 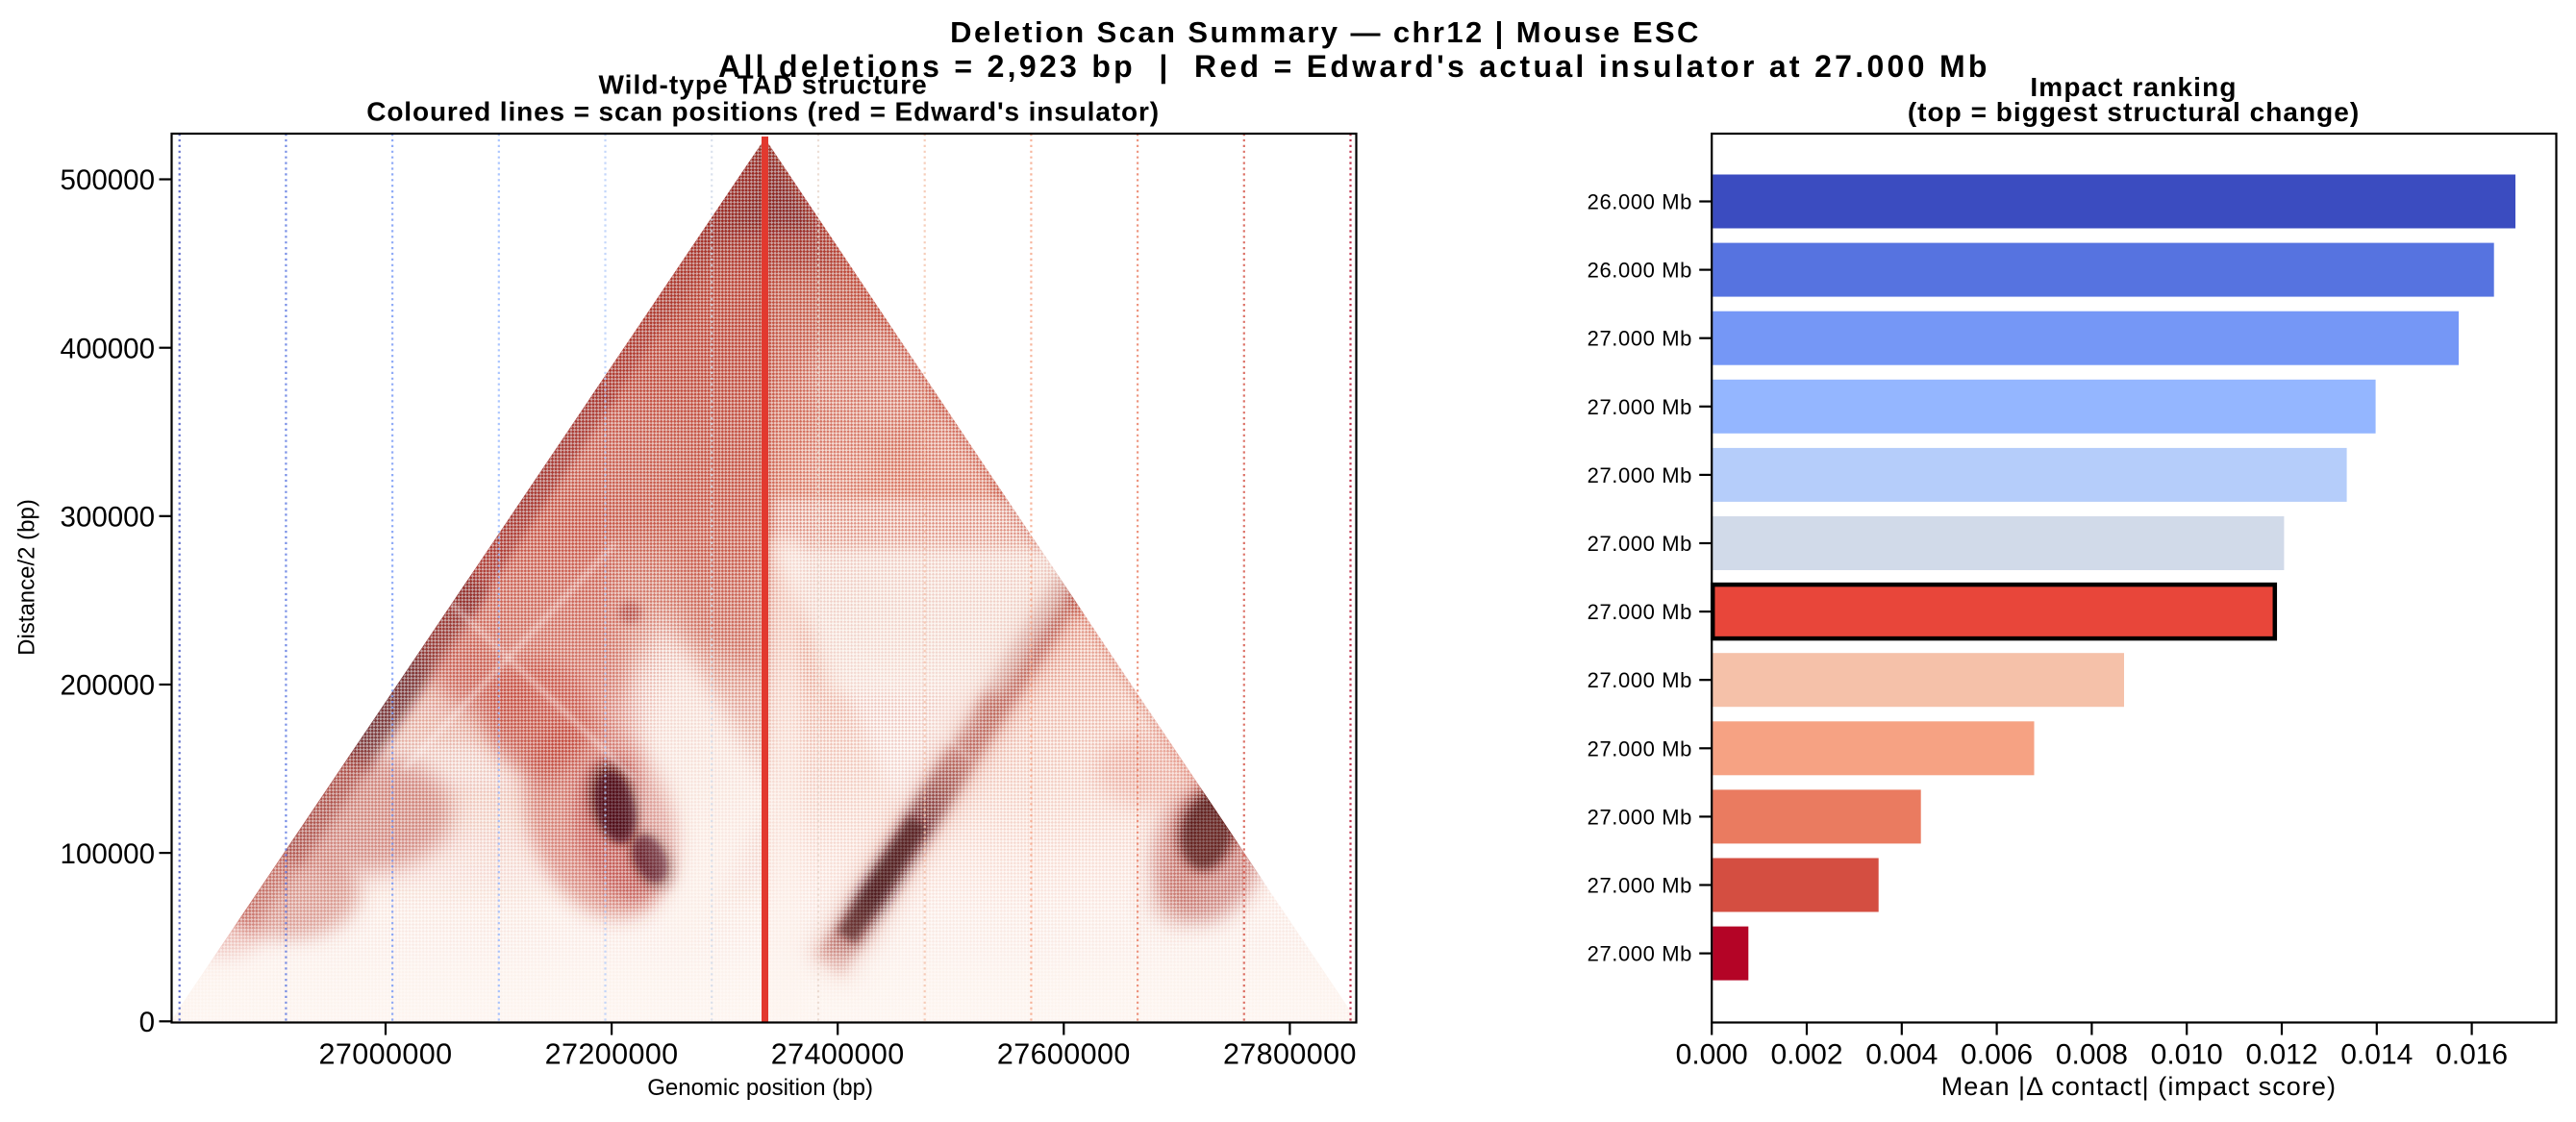 I want to click on svg-text: Distance/2 (bp), so click(x=27, y=577).